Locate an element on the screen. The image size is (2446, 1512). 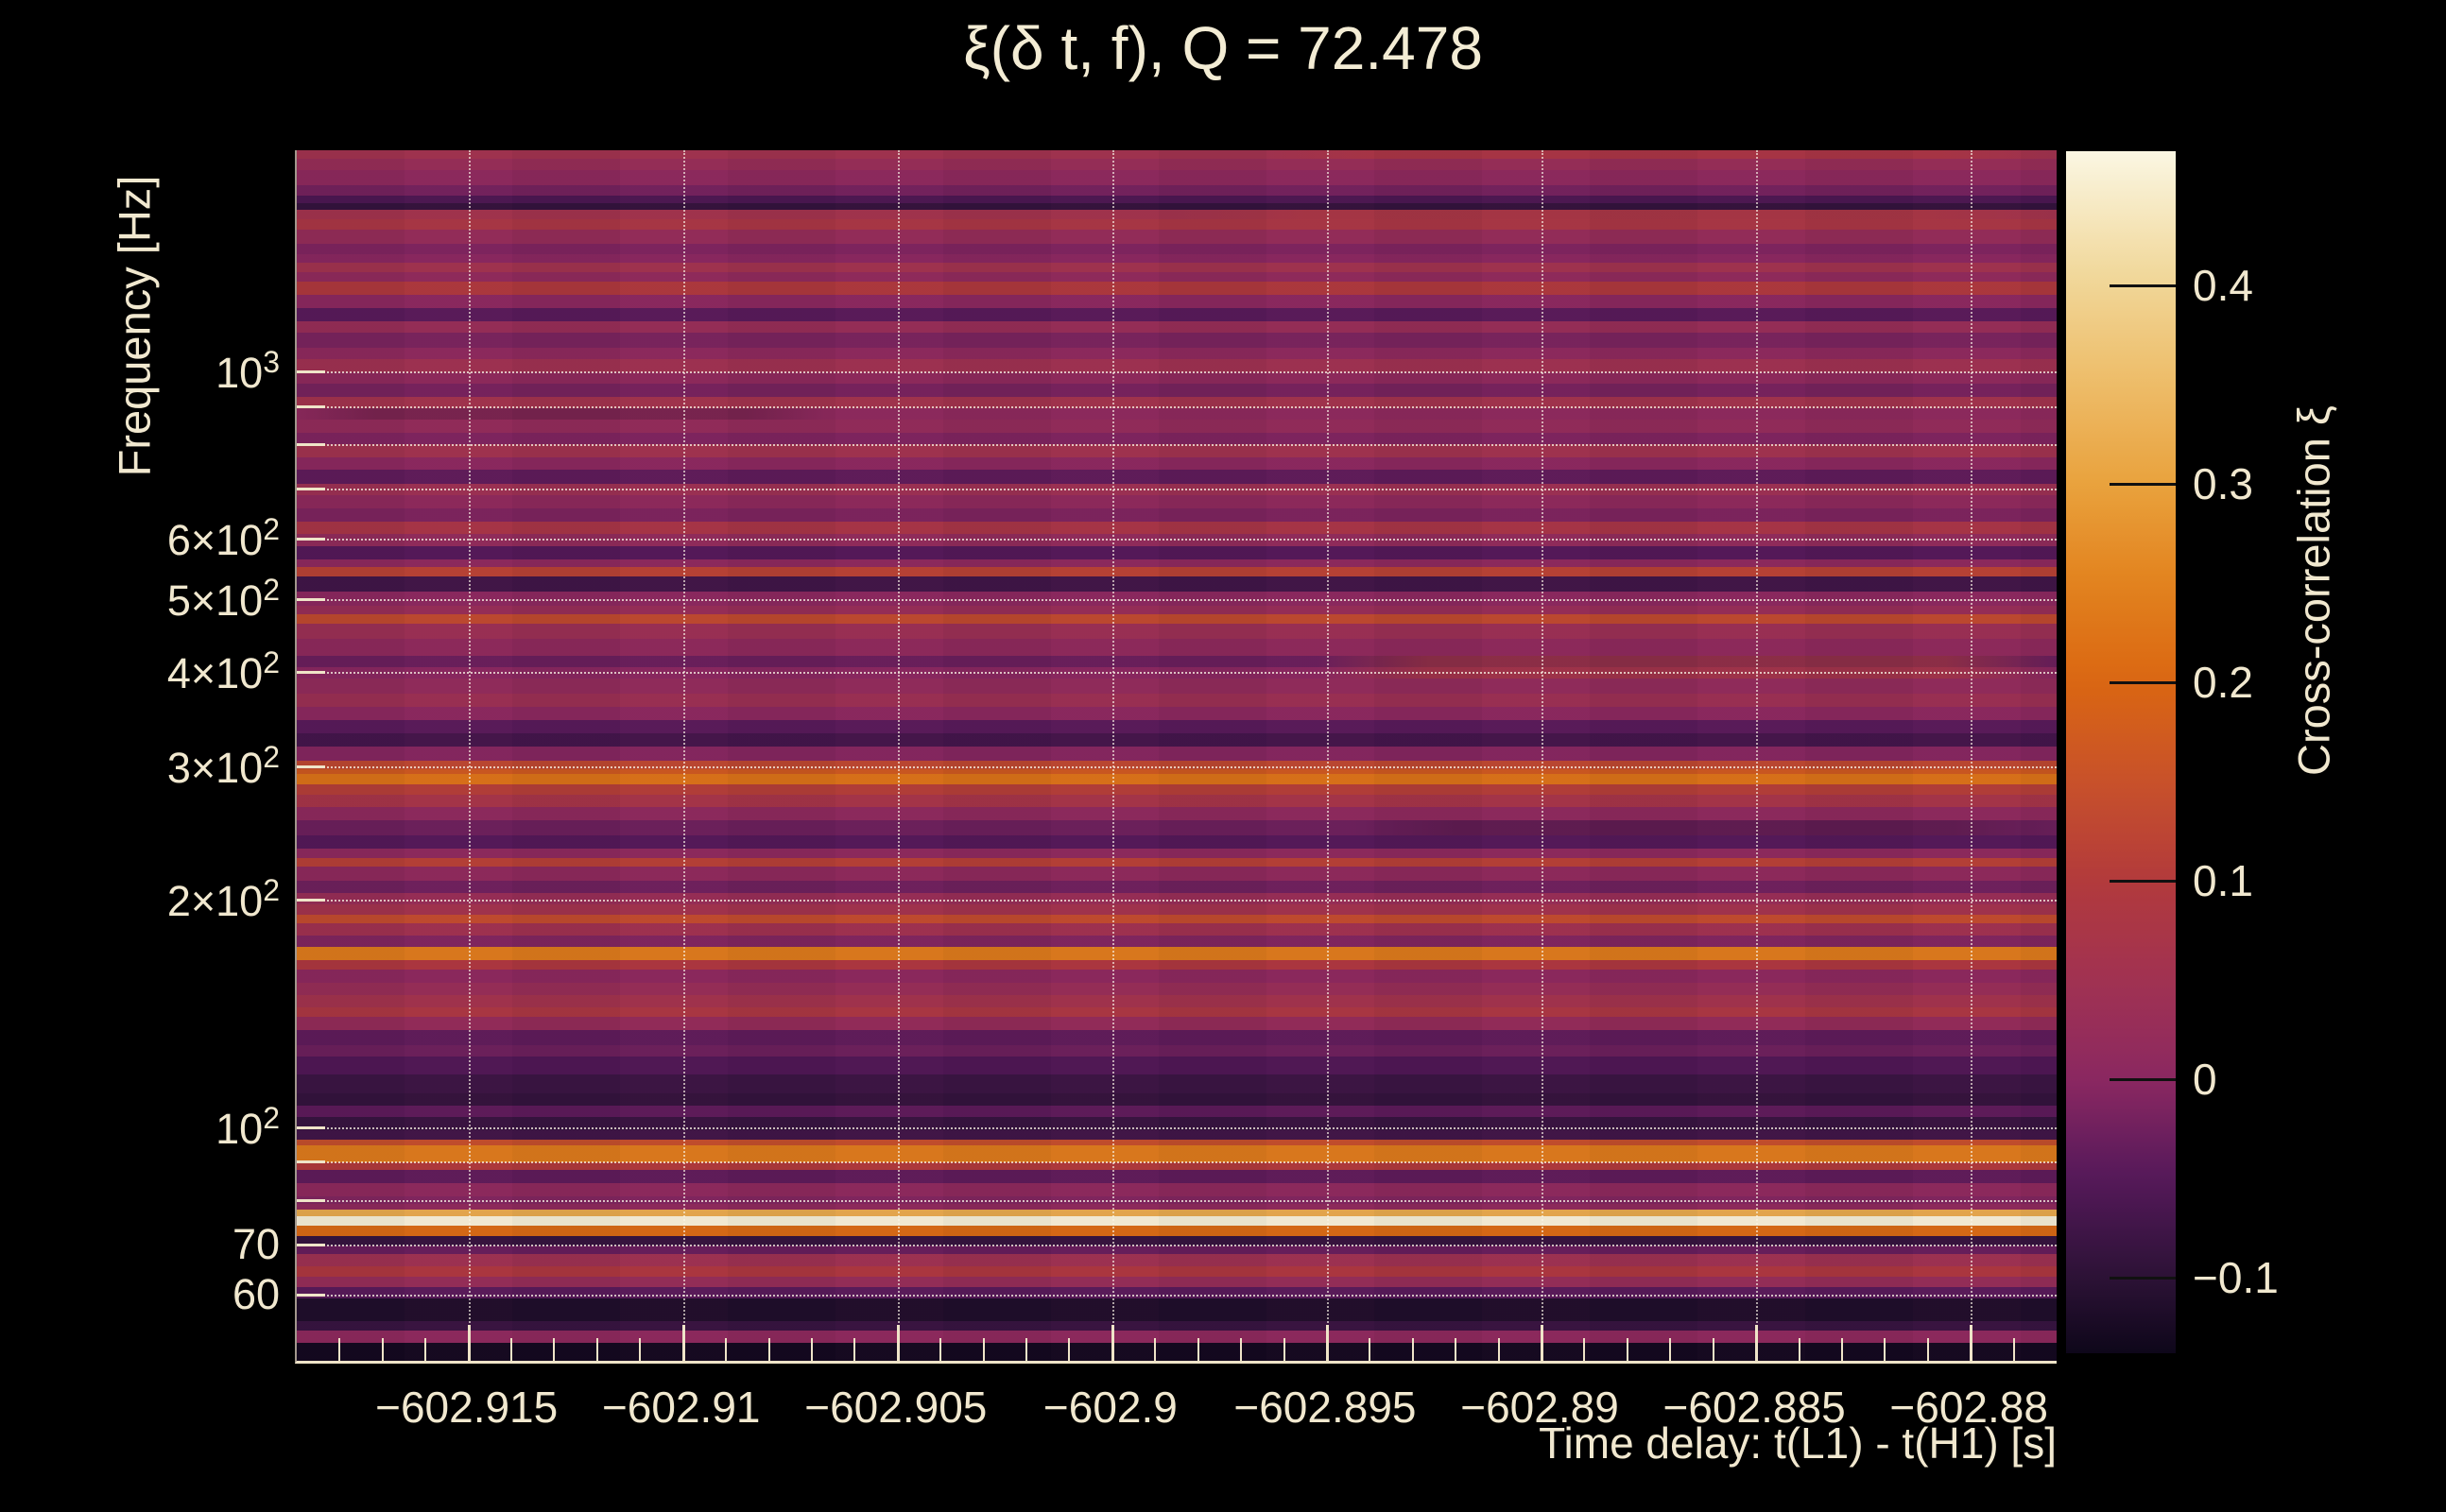
y-tick-label: 5×10² is located at coordinates (223, 598).